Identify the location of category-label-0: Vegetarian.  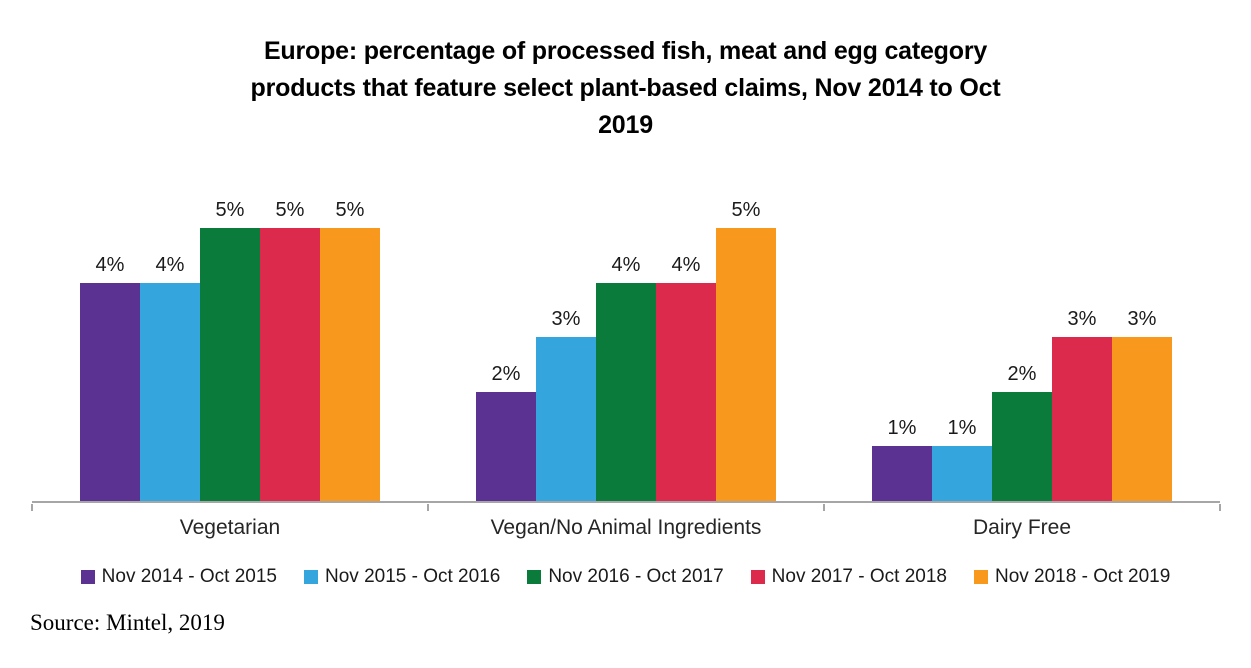
(230, 527).